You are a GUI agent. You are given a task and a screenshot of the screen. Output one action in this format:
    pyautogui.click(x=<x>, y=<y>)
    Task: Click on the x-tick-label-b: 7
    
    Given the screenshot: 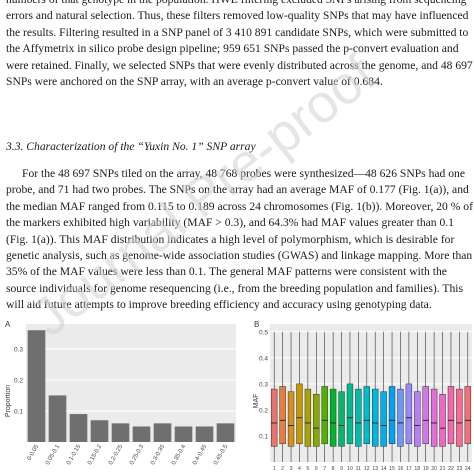 What is the action you would take?
    pyautogui.click(x=324, y=469)
    